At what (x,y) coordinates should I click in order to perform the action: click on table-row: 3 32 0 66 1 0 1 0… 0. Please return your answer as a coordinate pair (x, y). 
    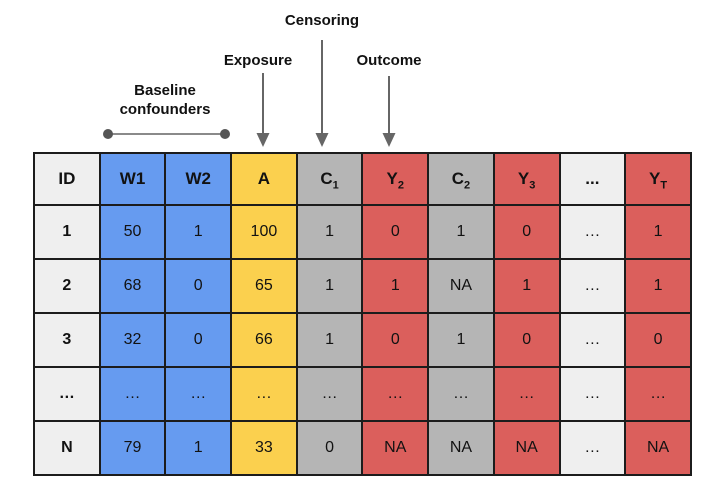
    Looking at the image, I should click on (362, 340).